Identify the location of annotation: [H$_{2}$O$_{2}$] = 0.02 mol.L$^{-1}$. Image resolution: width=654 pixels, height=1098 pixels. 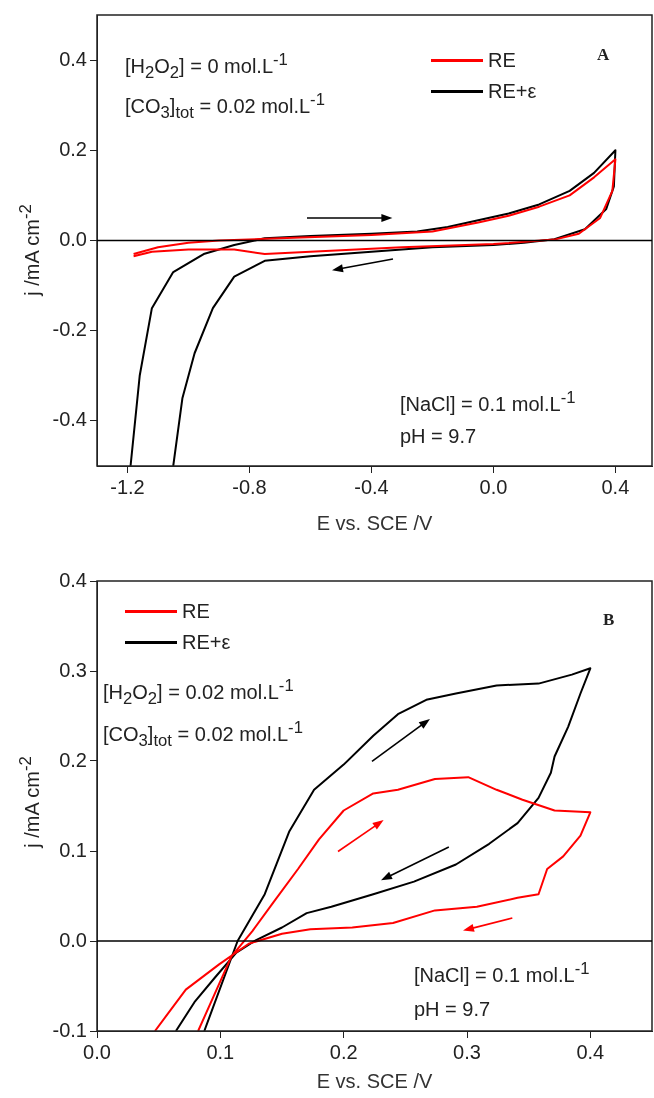
(198, 692).